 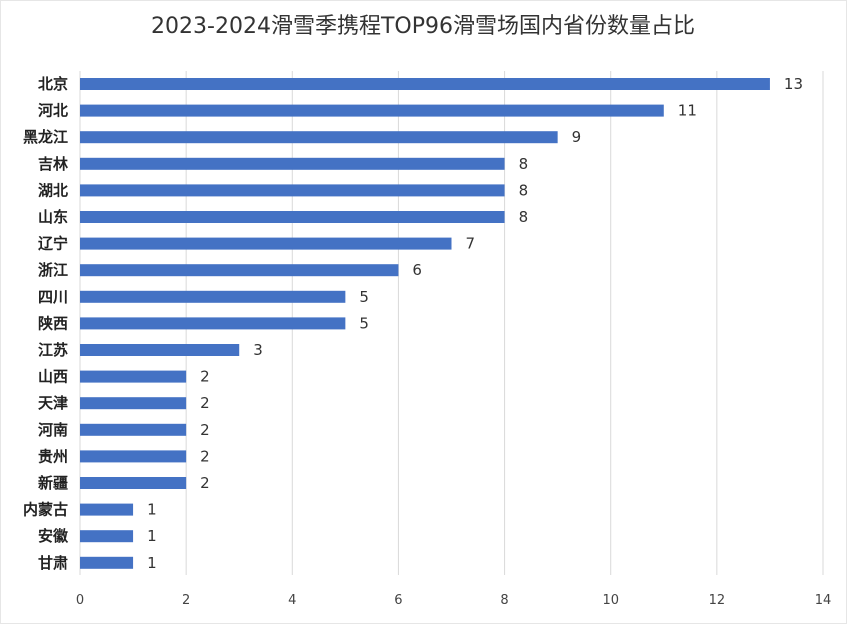 What do you see at coordinates (793, 84) in the screenshot?
I see `data-label: 13` at bounding box center [793, 84].